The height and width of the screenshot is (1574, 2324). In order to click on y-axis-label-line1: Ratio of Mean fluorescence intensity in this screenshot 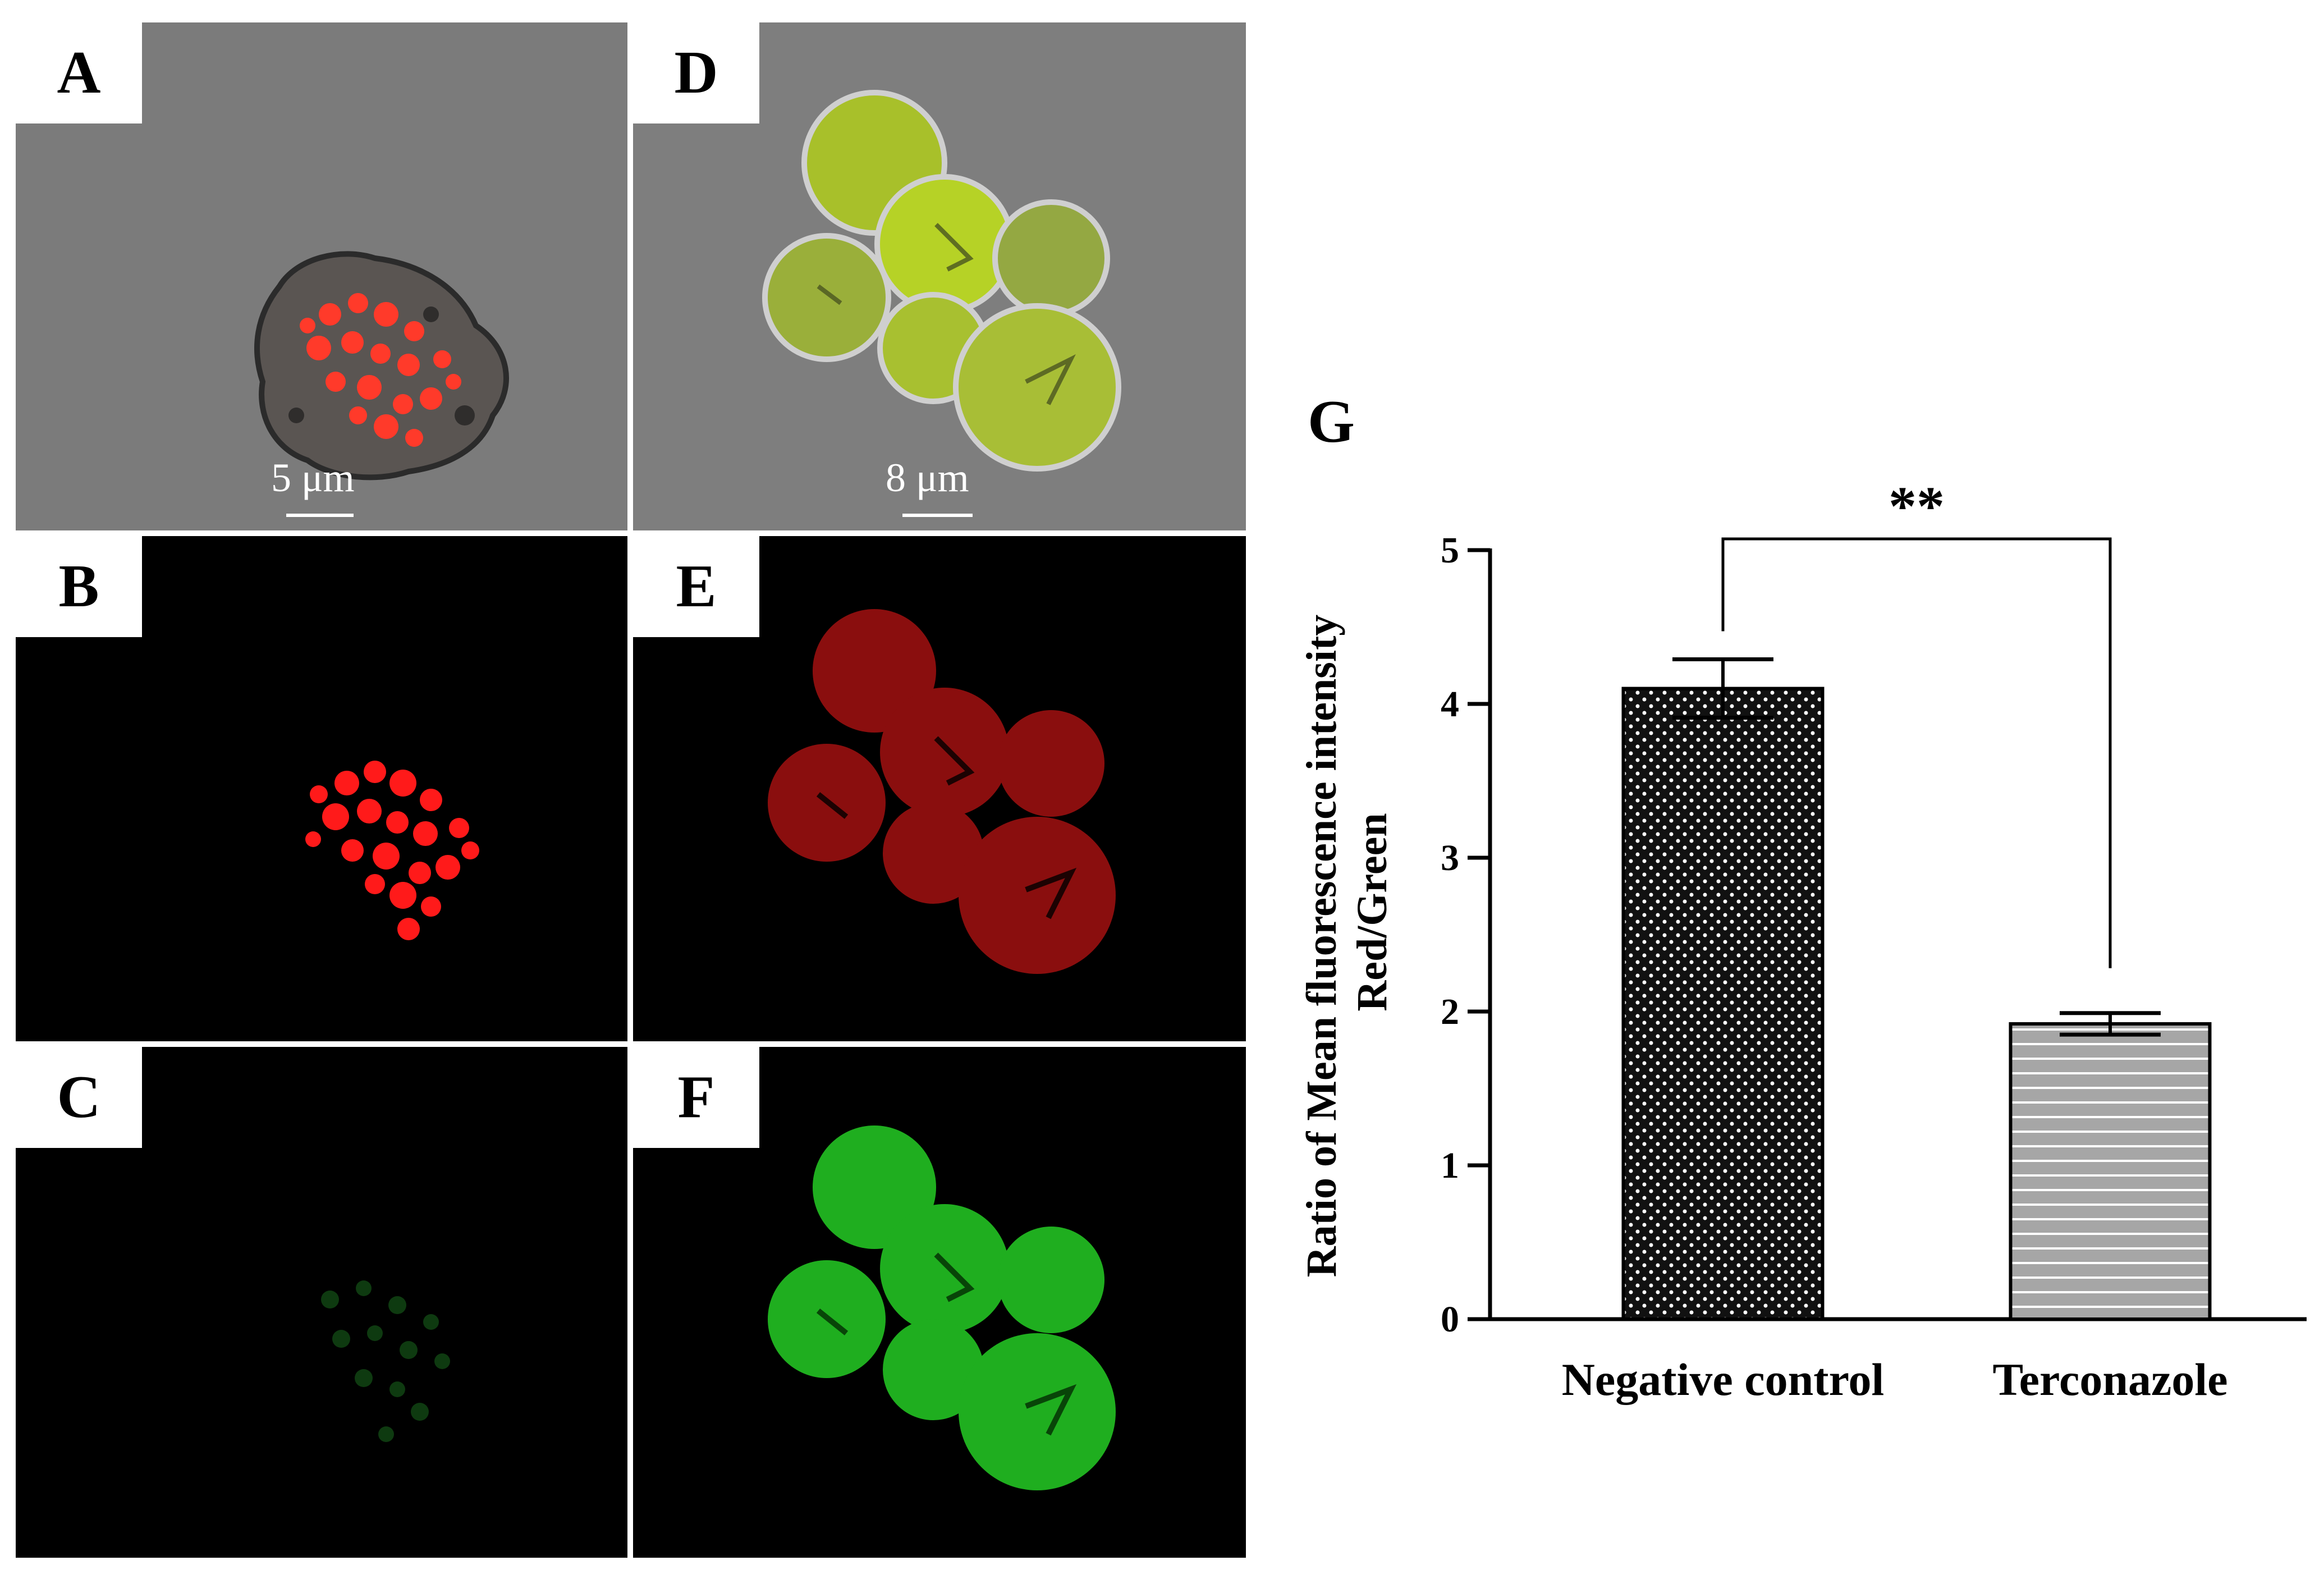, I will do `click(1321, 946)`.